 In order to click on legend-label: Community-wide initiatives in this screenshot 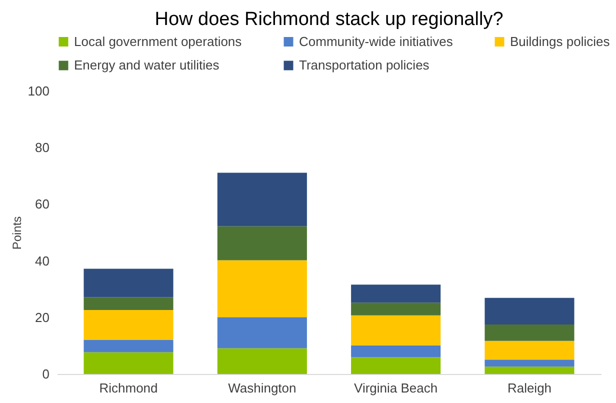, I will do `click(376, 41)`.